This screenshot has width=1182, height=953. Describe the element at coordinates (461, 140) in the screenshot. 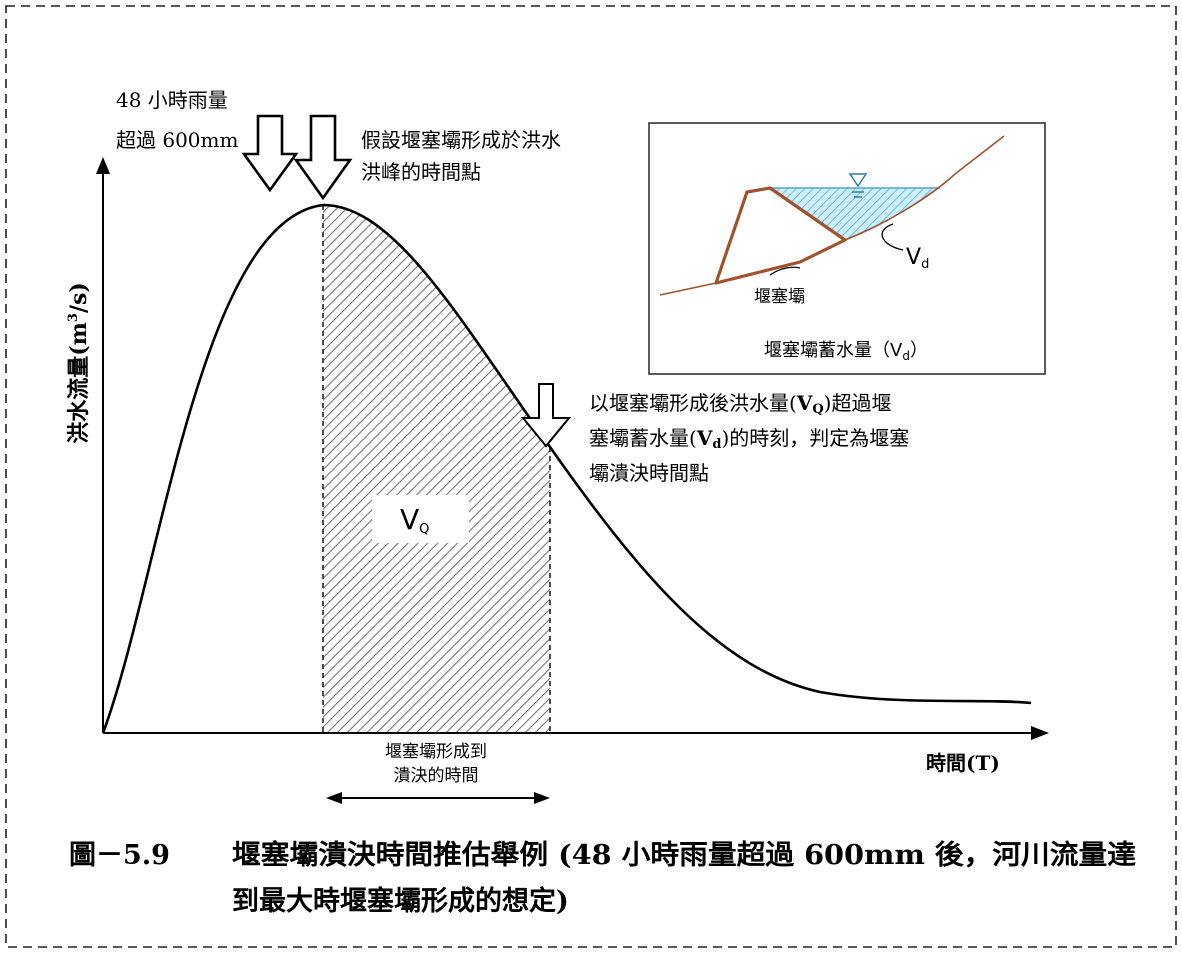

I see `assumption-text-line1: 假設堰塞壩形成於洪水` at that location.